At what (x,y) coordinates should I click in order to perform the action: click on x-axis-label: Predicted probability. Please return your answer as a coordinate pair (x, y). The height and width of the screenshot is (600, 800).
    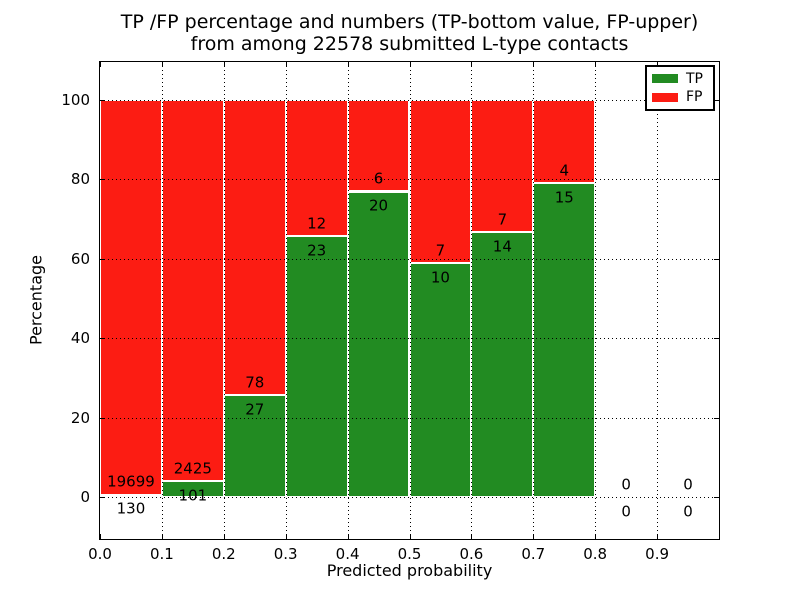
    Looking at the image, I should click on (409, 570).